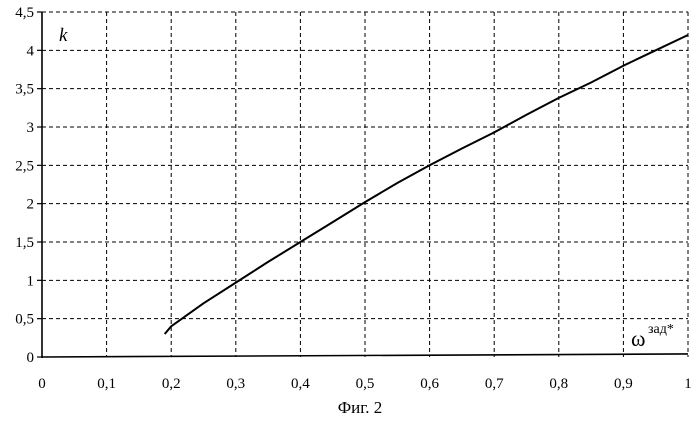  I want to click on x-tick-label: 0,4, so click(300, 384).